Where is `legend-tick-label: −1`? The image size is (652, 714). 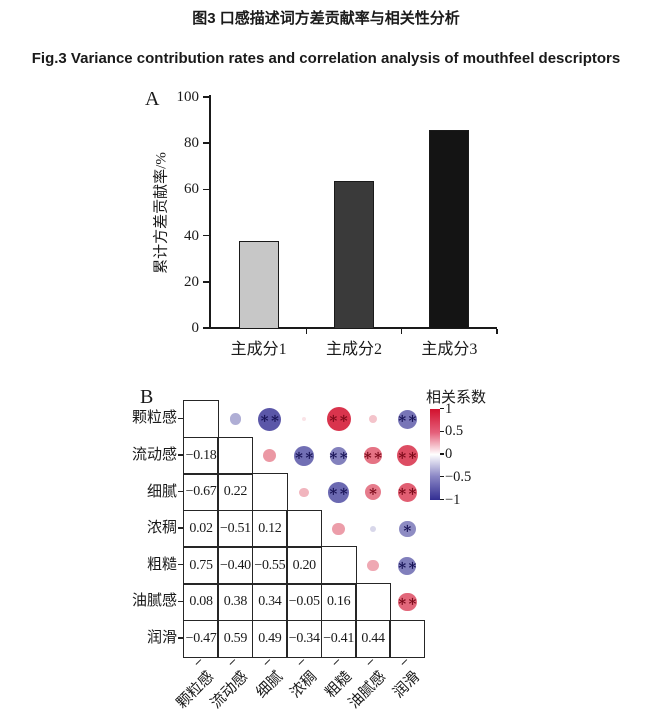
legend-tick-label: −1 is located at coordinates (453, 499).